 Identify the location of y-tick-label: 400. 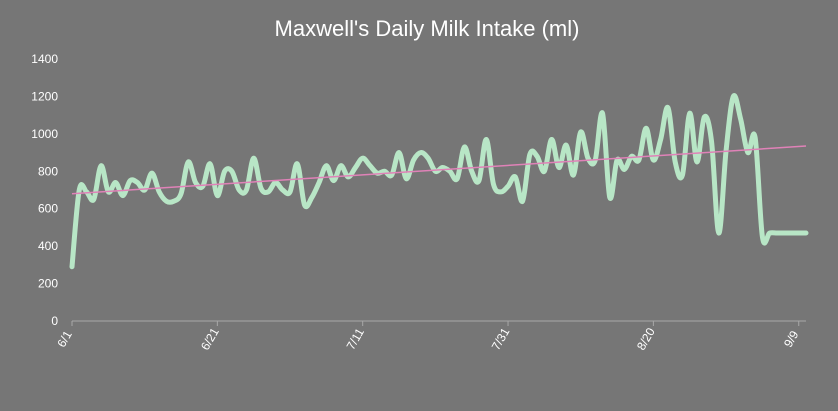
(48, 246).